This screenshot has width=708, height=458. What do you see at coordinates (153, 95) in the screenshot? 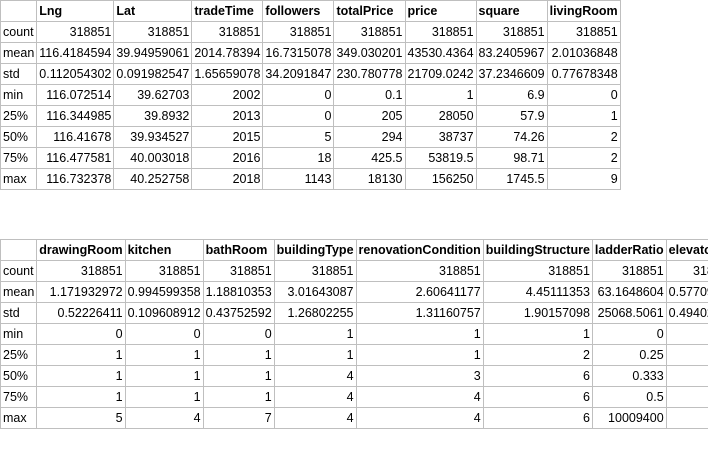
I see `table-cell: 39.62703` at bounding box center [153, 95].